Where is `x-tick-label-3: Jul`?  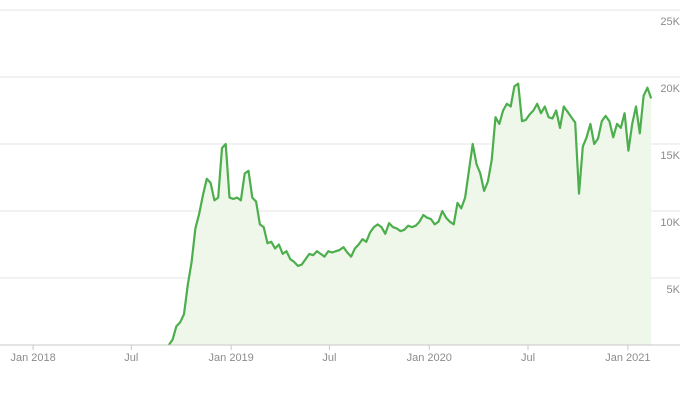
x-tick-label-3: Jul is located at coordinates (329, 358).